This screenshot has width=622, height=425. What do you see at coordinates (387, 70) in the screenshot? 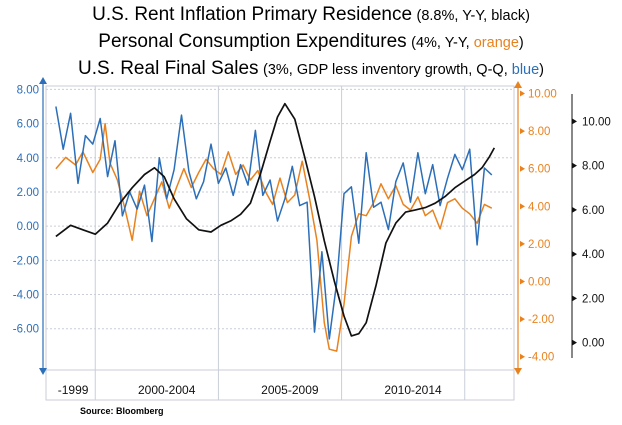
I see `title-sales-note-a: (3%, GDP less inventory growth, Q-Q,` at bounding box center [387, 70].